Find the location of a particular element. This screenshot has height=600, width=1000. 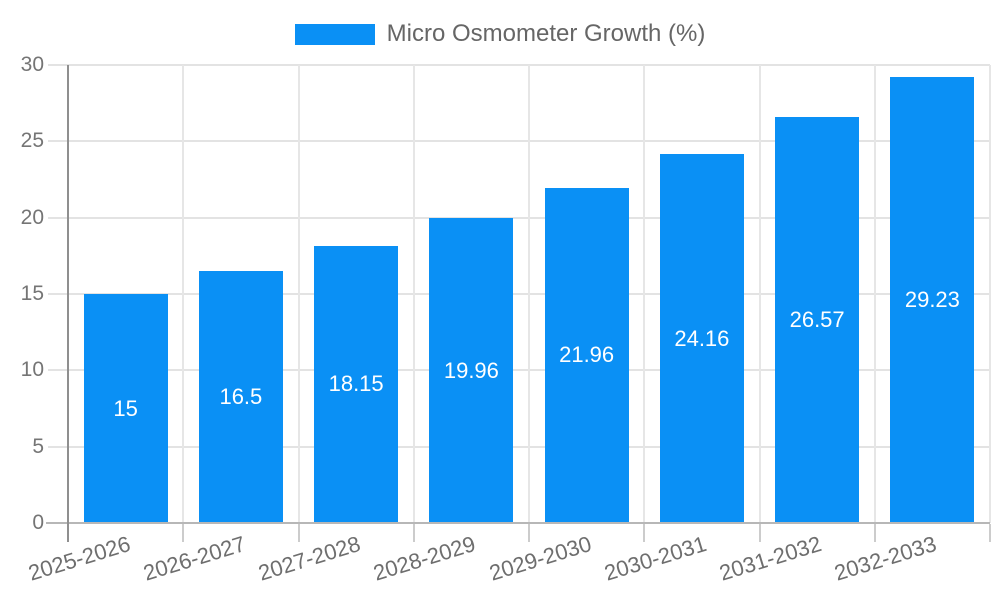

bar: 24.16 is located at coordinates (701, 338).